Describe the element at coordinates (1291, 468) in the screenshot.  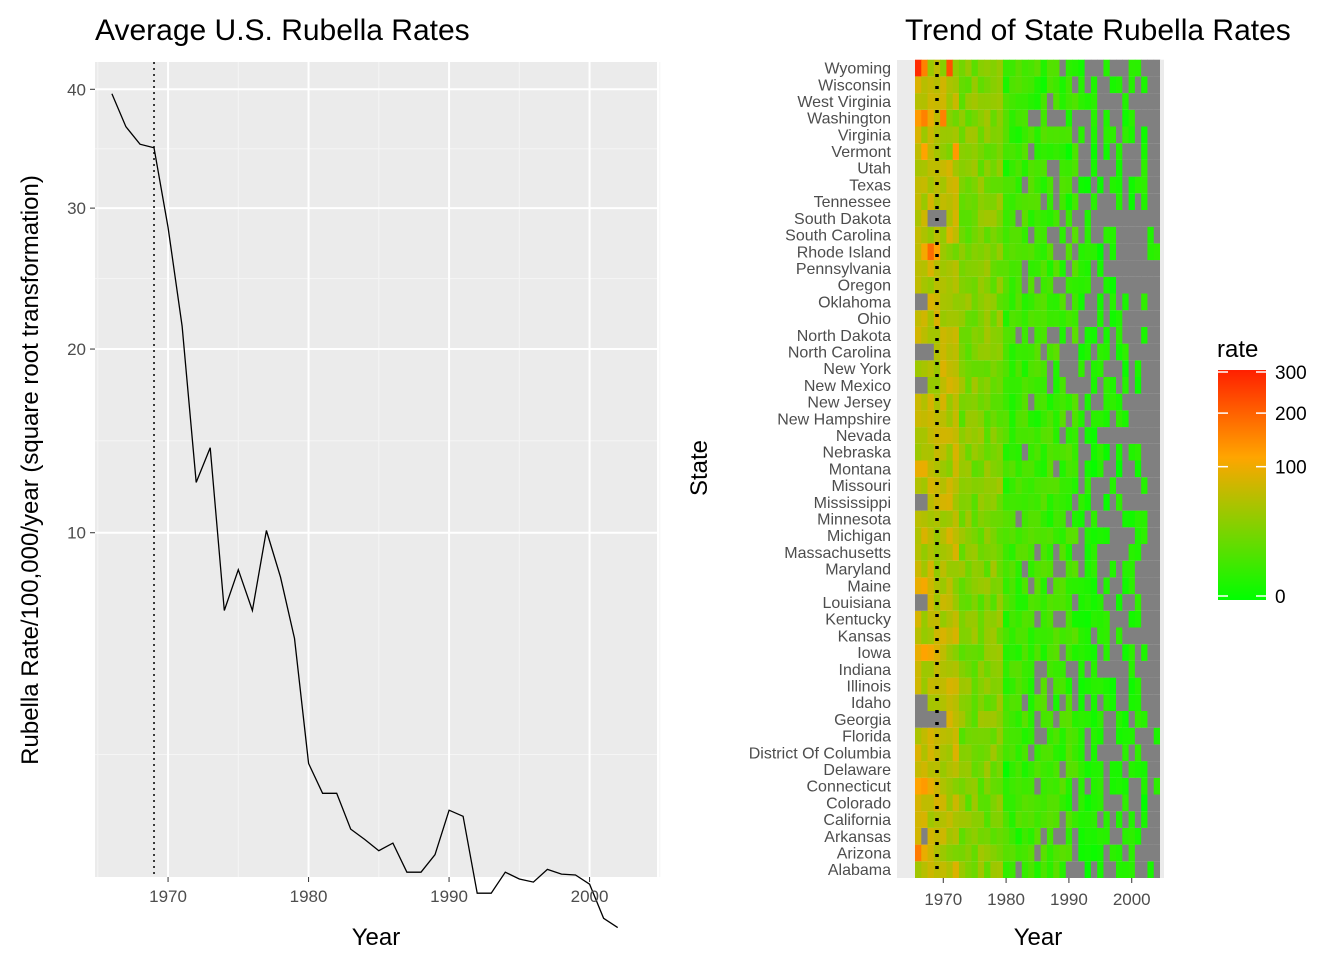
I see `legend-tick-label: 100` at that location.